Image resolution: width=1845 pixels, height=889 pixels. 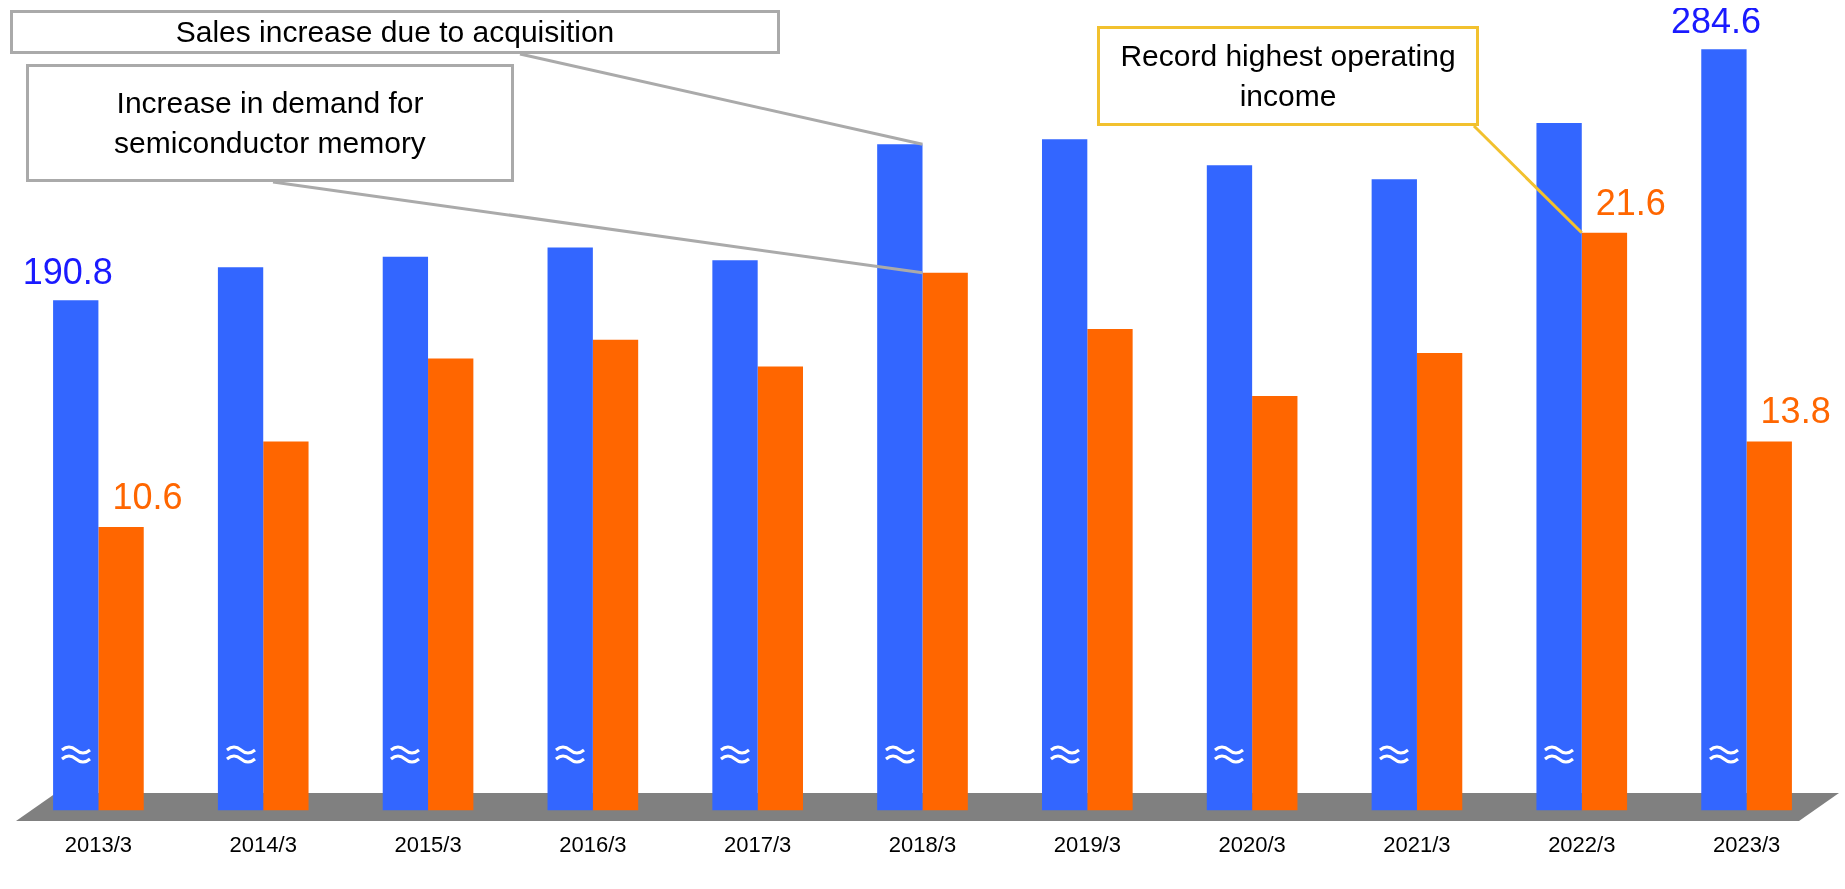 What do you see at coordinates (1715, 21) in the screenshot?
I see `data-label: 284.6` at bounding box center [1715, 21].